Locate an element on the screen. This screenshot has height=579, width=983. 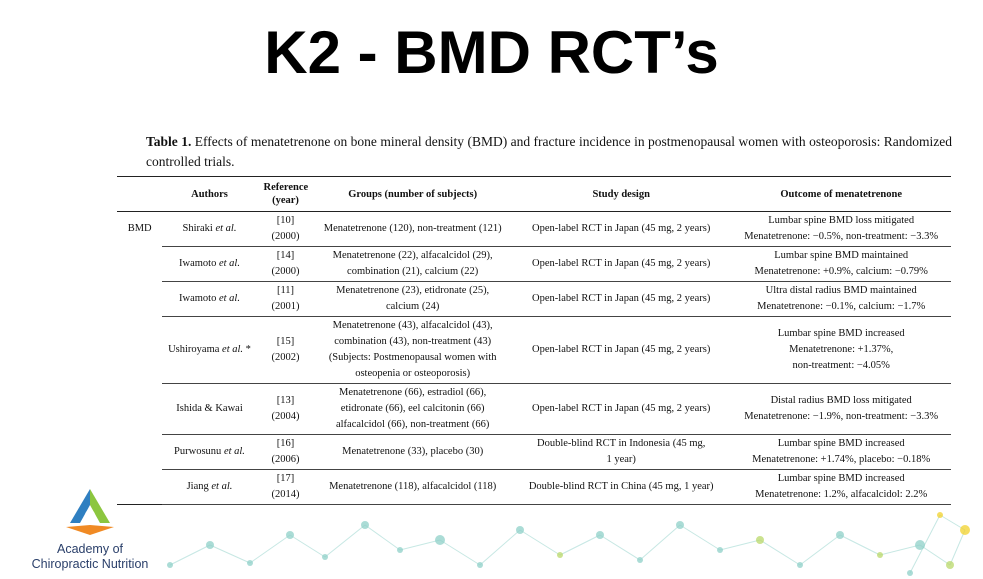
reference-number: [14] is located at coordinates (285, 255).